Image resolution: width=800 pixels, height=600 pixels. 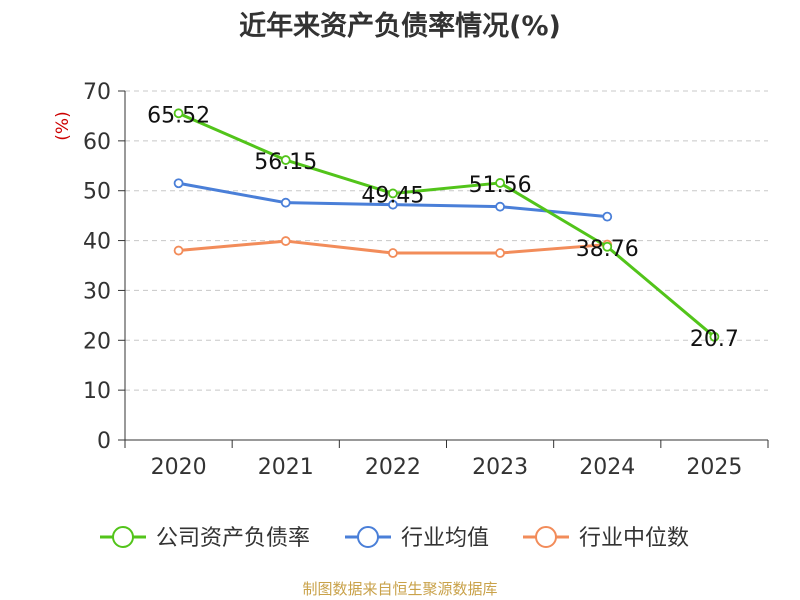 What do you see at coordinates (400, 589) in the screenshot?
I see `source-footer: 制图数据来自恒生聚源数据库` at bounding box center [400, 589].